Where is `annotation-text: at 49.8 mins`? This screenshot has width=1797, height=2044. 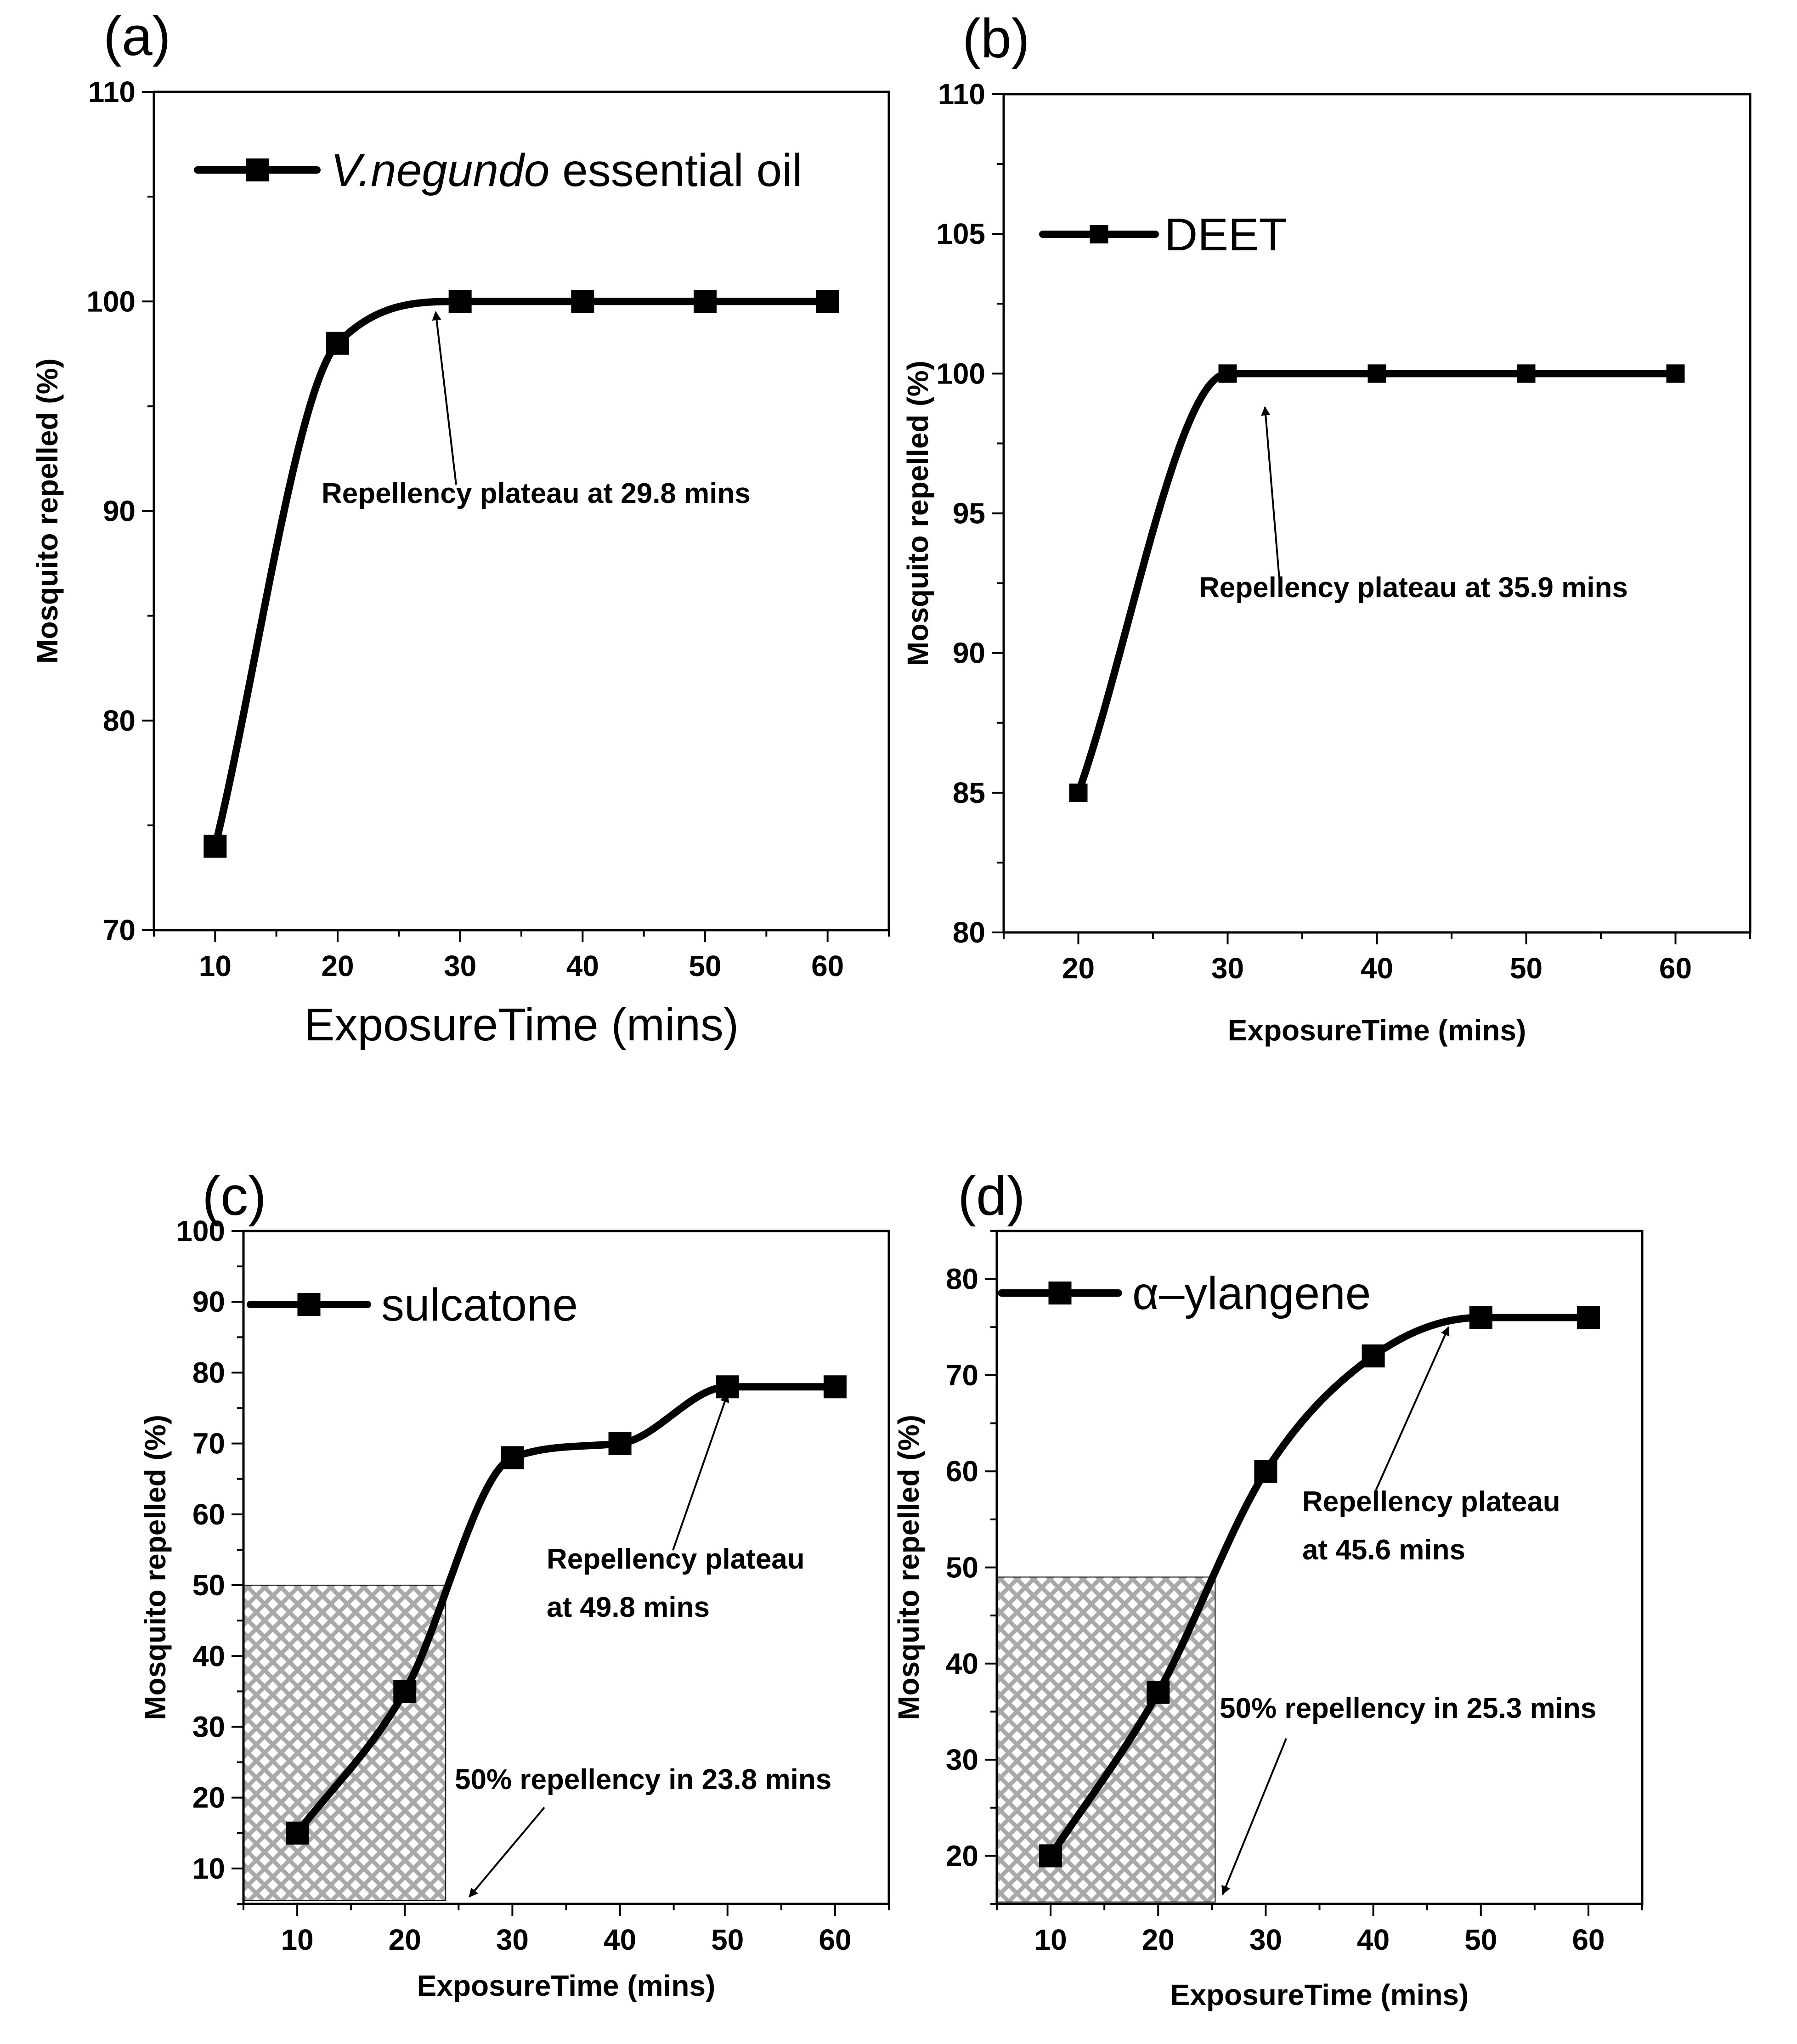
annotation-text: at 49.8 mins is located at coordinates (629, 1607).